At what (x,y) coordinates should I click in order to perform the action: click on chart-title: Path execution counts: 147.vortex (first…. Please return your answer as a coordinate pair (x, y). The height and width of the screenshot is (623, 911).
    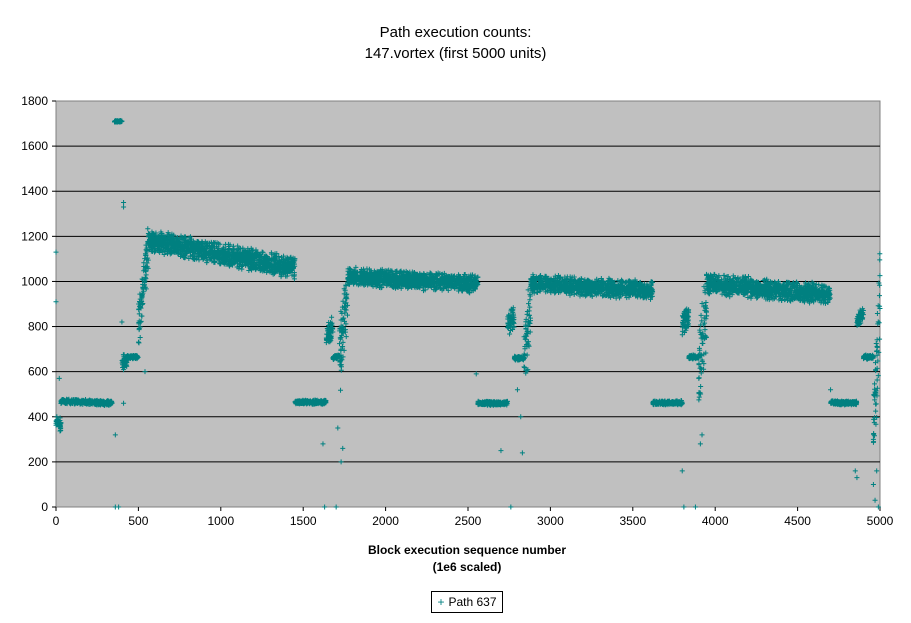
    Looking at the image, I should click on (455, 43).